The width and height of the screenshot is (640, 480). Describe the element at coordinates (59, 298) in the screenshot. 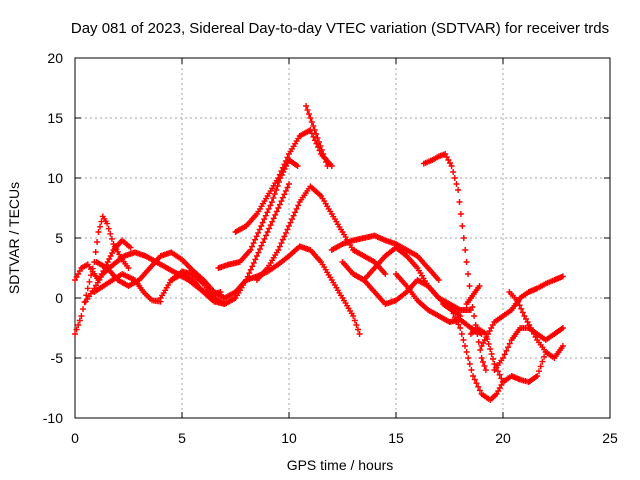

I see `y-tick-label: 0` at that location.